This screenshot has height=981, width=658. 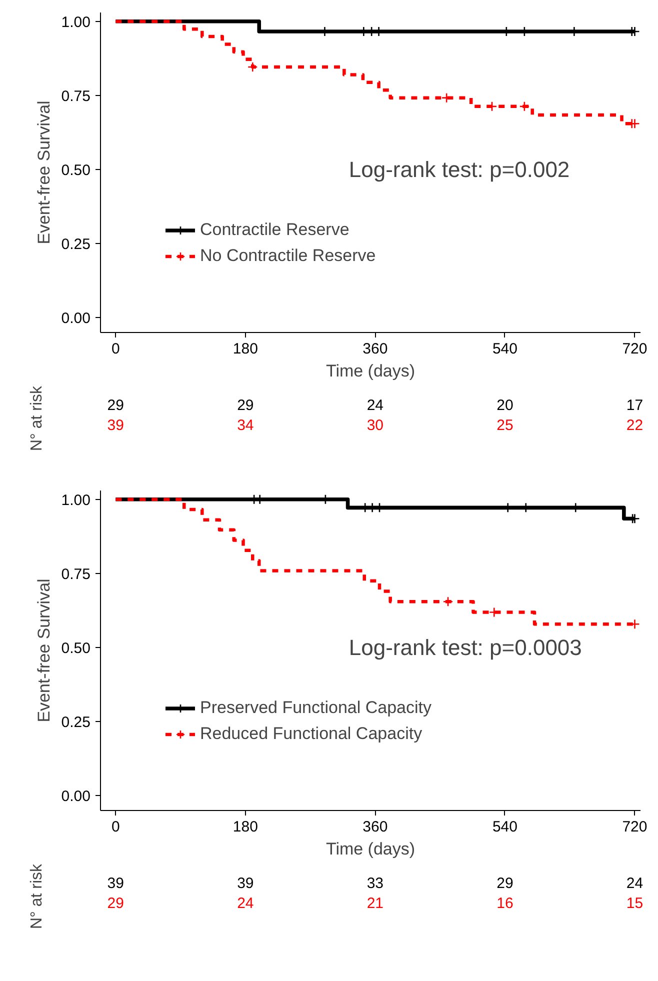 I want to click on legend-label: Contractile Reserve, so click(x=275, y=230).